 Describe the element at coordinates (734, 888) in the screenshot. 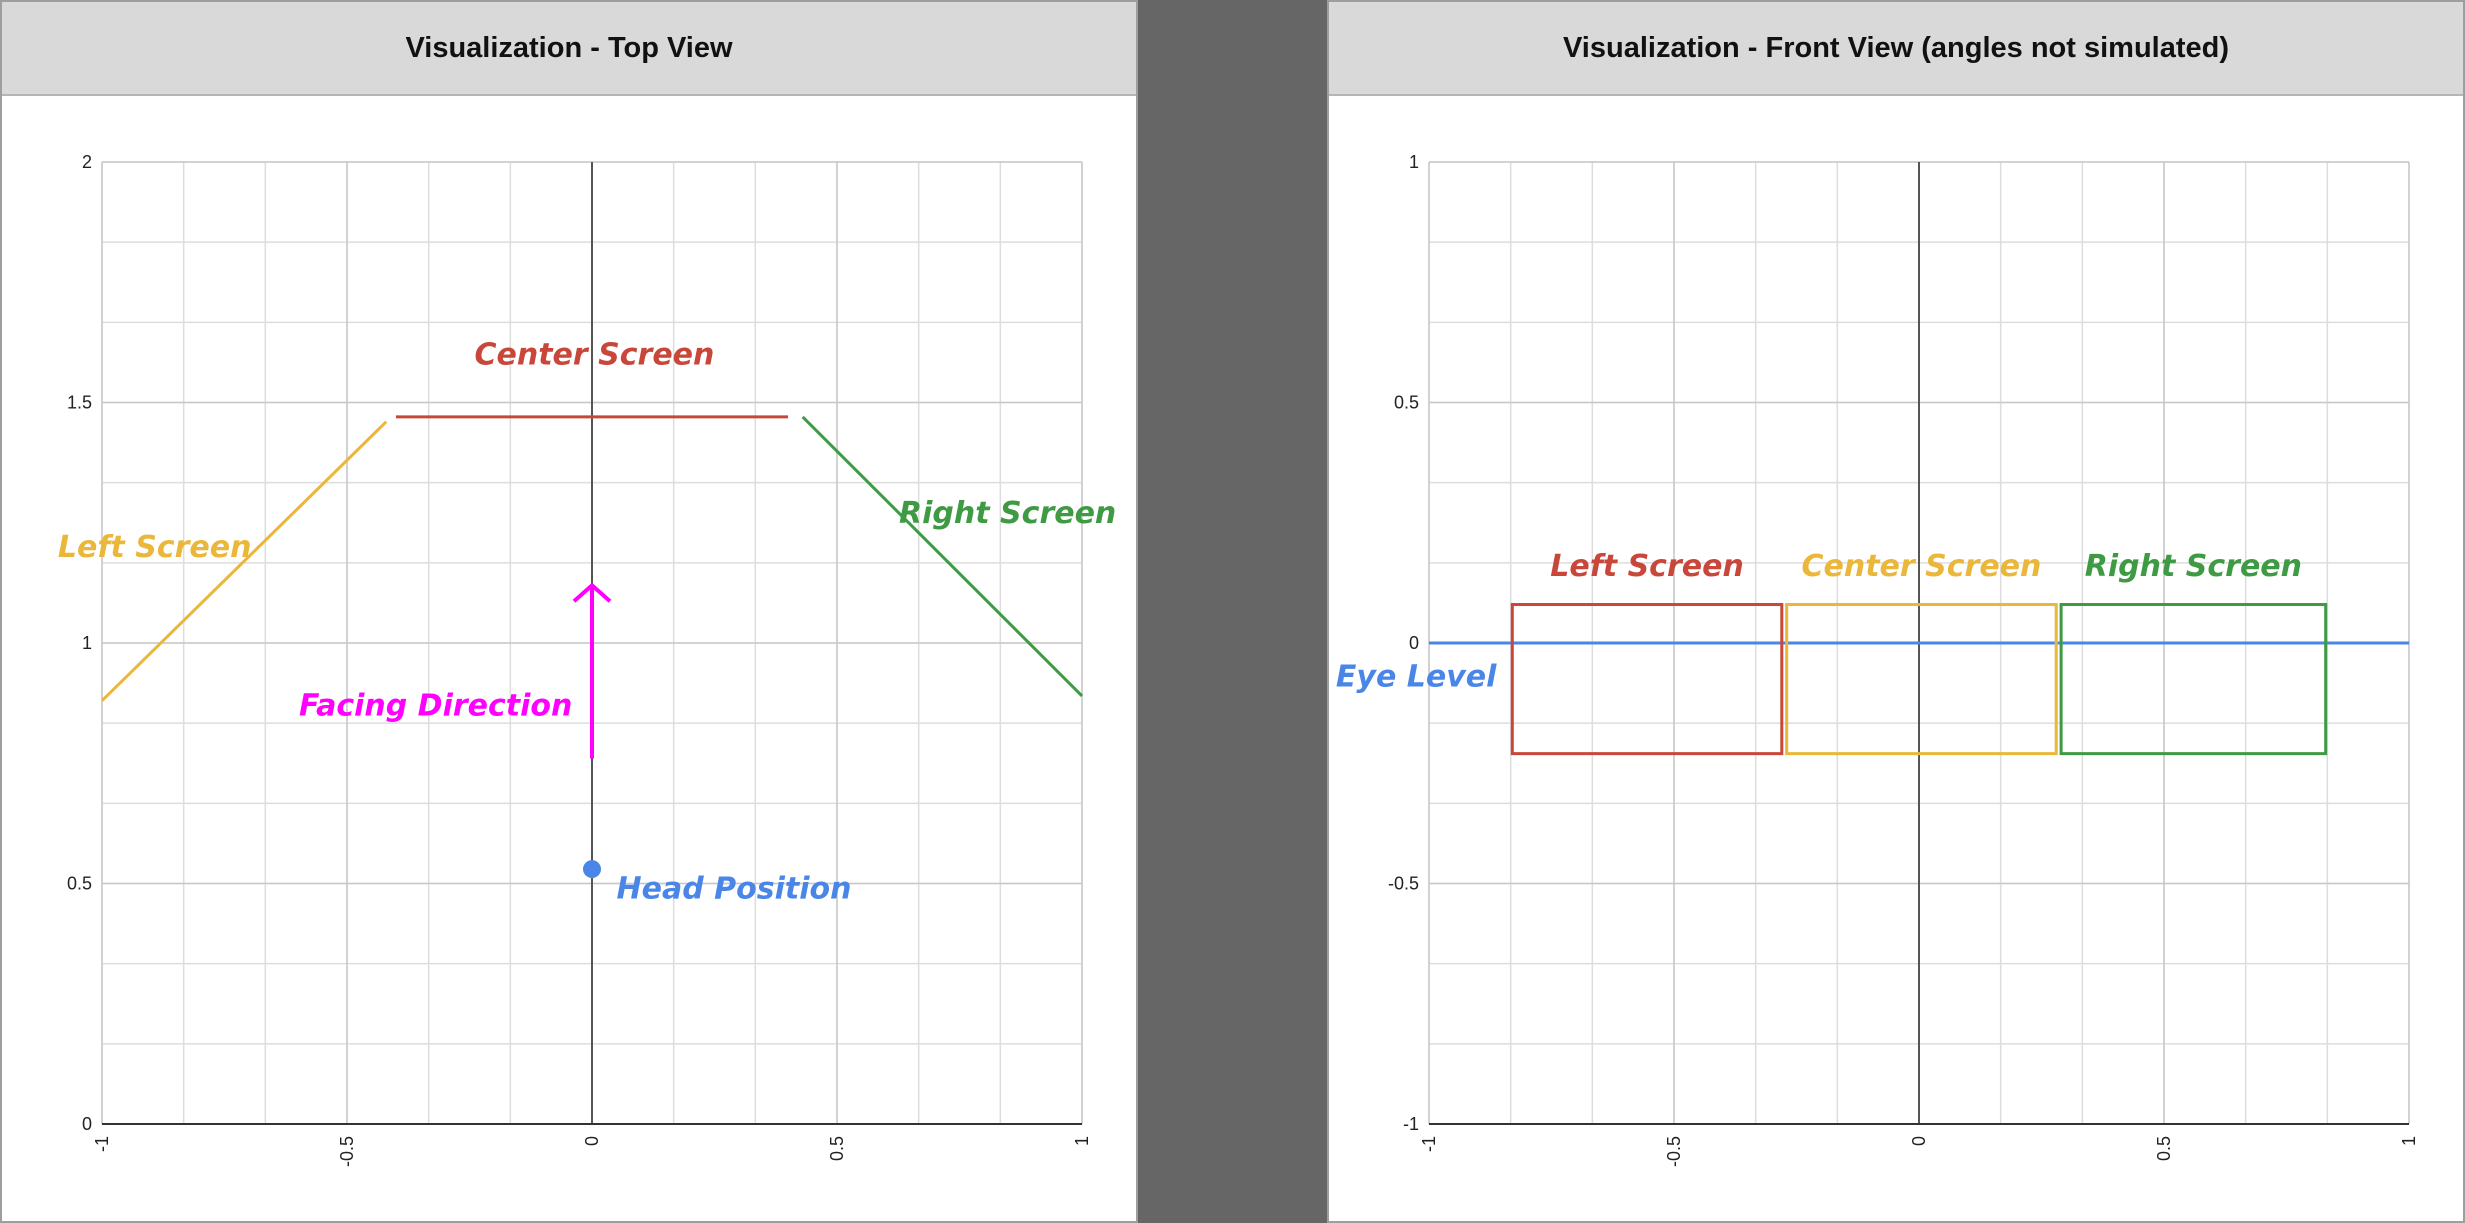

I see `head-position-label: Head Position` at that location.